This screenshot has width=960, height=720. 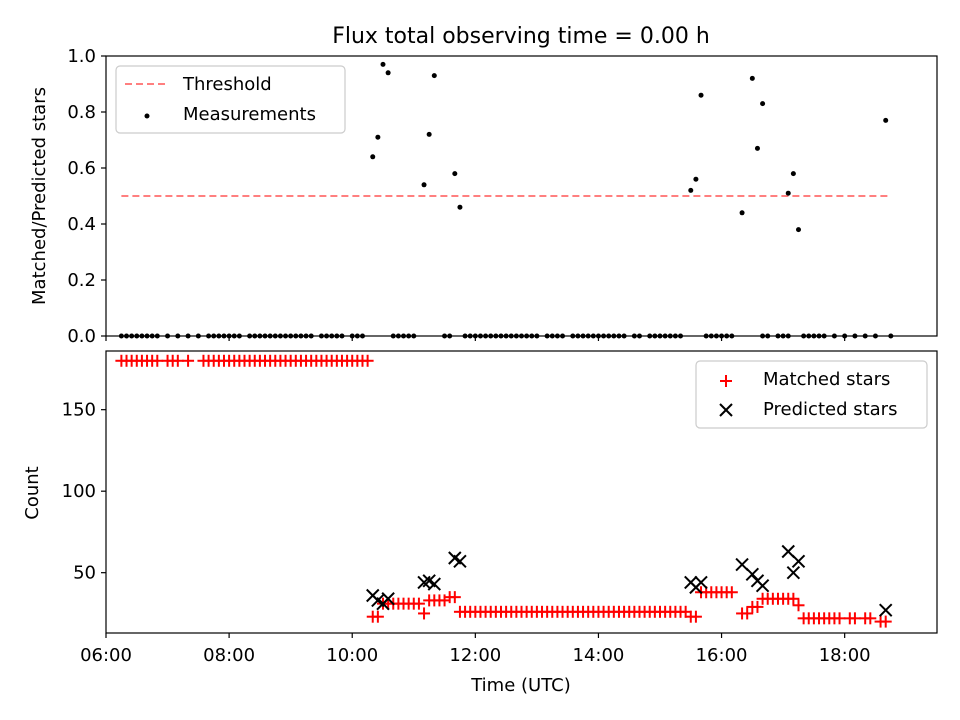 I want to click on x-tick-label: 12:00, so click(x=475, y=655).